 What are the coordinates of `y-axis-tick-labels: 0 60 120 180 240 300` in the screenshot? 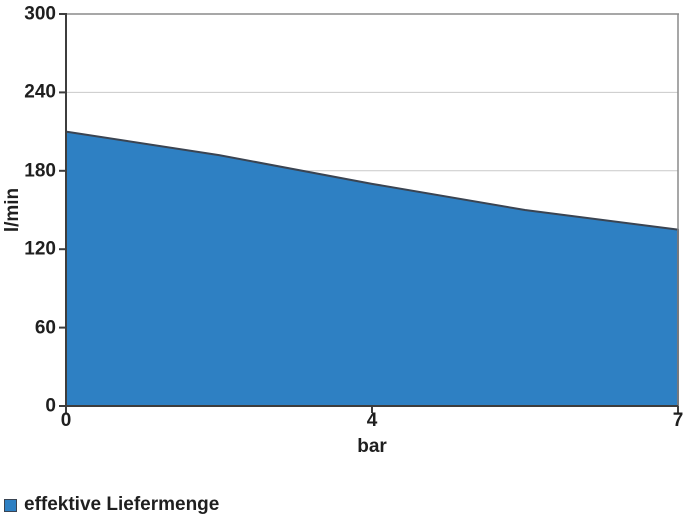 It's located at (28, 260).